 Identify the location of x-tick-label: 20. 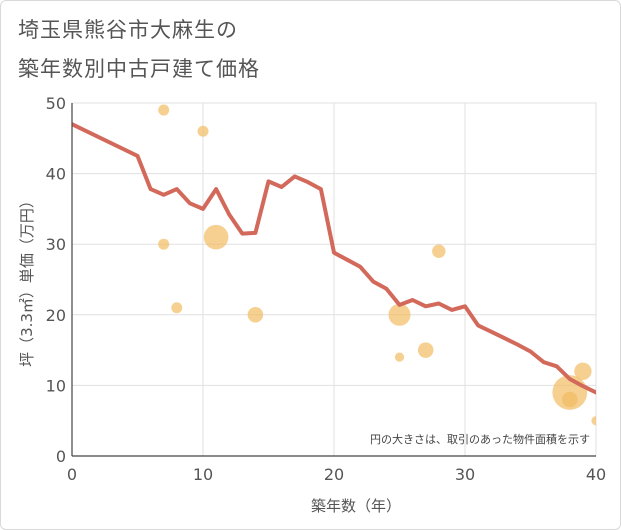
(334, 474).